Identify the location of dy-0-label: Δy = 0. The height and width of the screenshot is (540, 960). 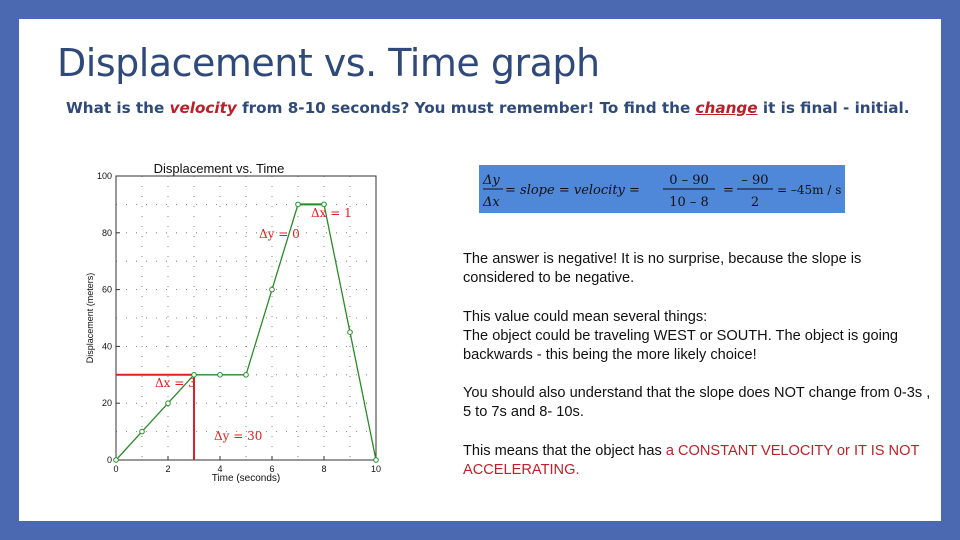
(279, 234).